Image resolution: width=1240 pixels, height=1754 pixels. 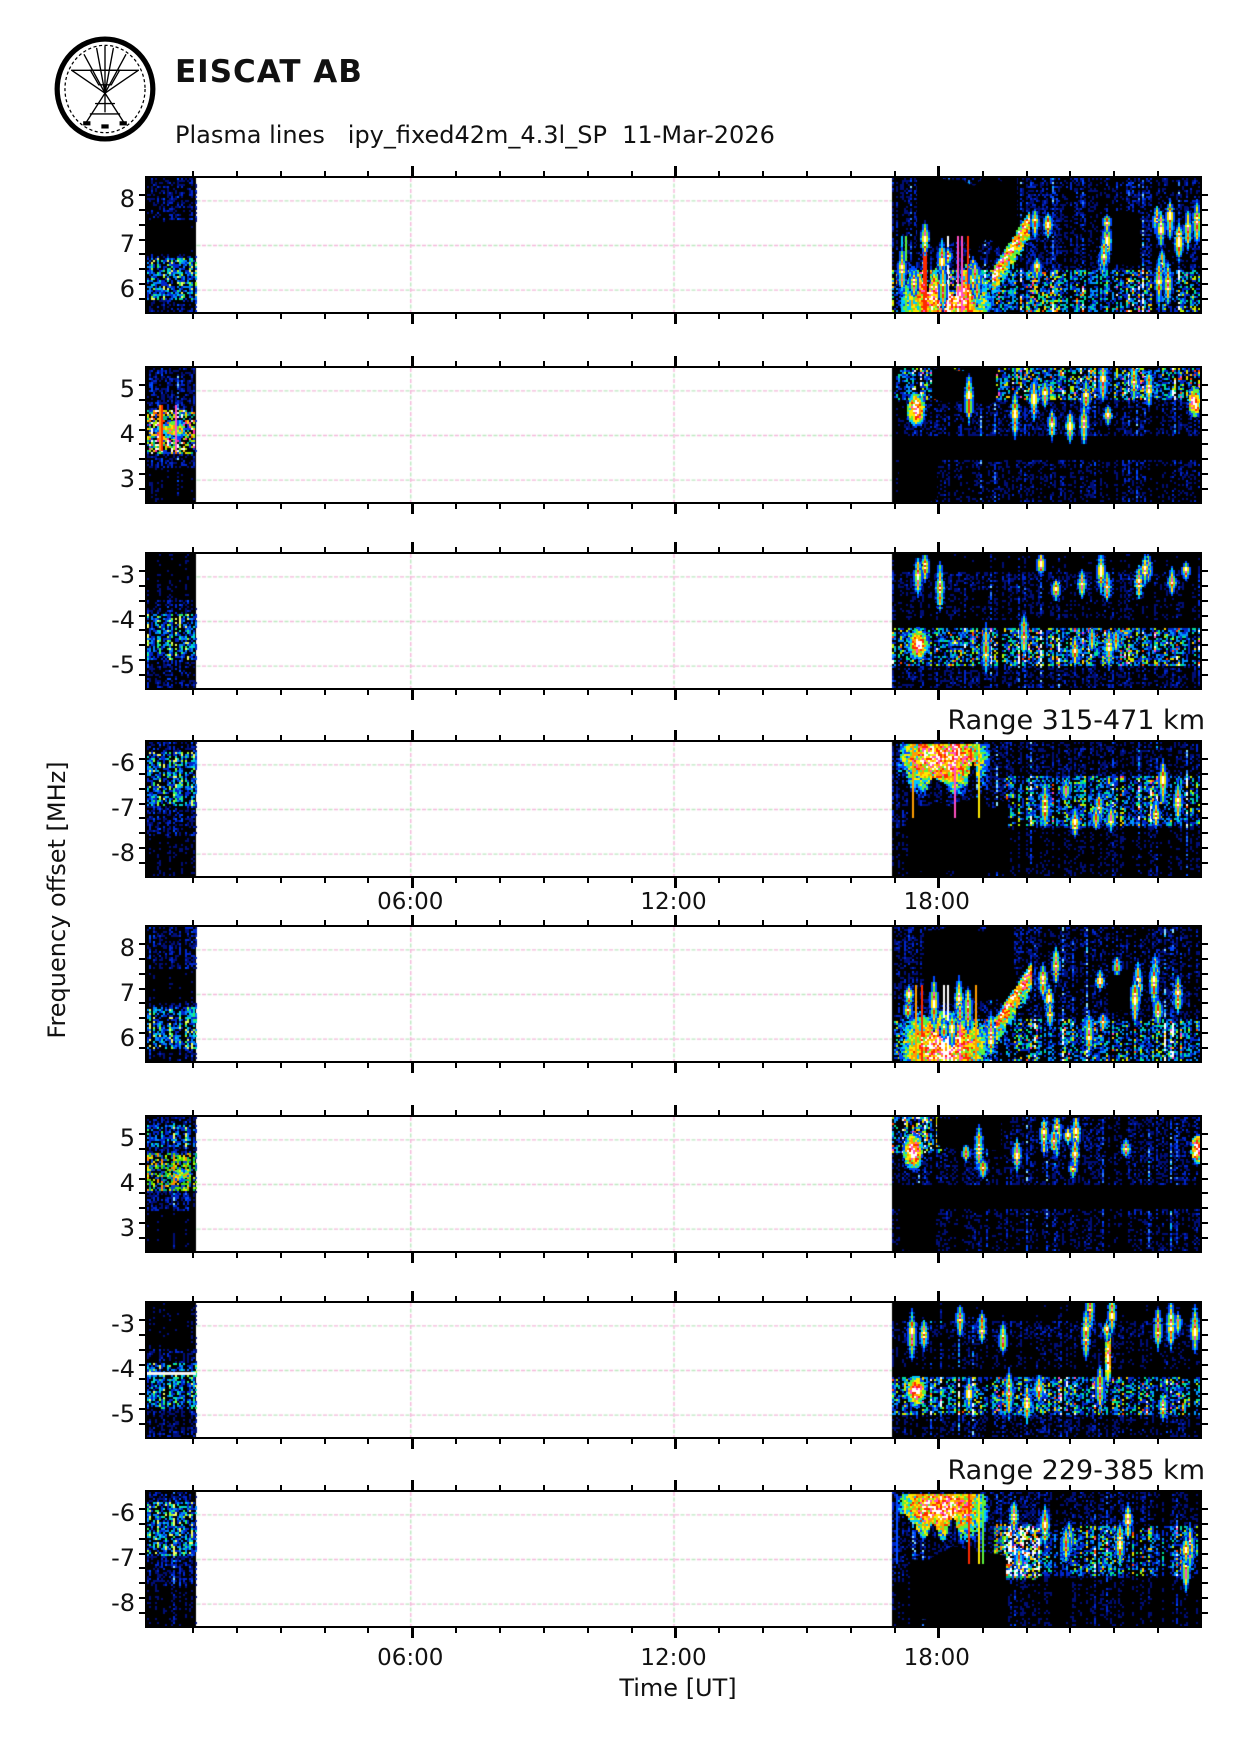 What do you see at coordinates (127, 1227) in the screenshot?
I see `y-tick-label: 3` at bounding box center [127, 1227].